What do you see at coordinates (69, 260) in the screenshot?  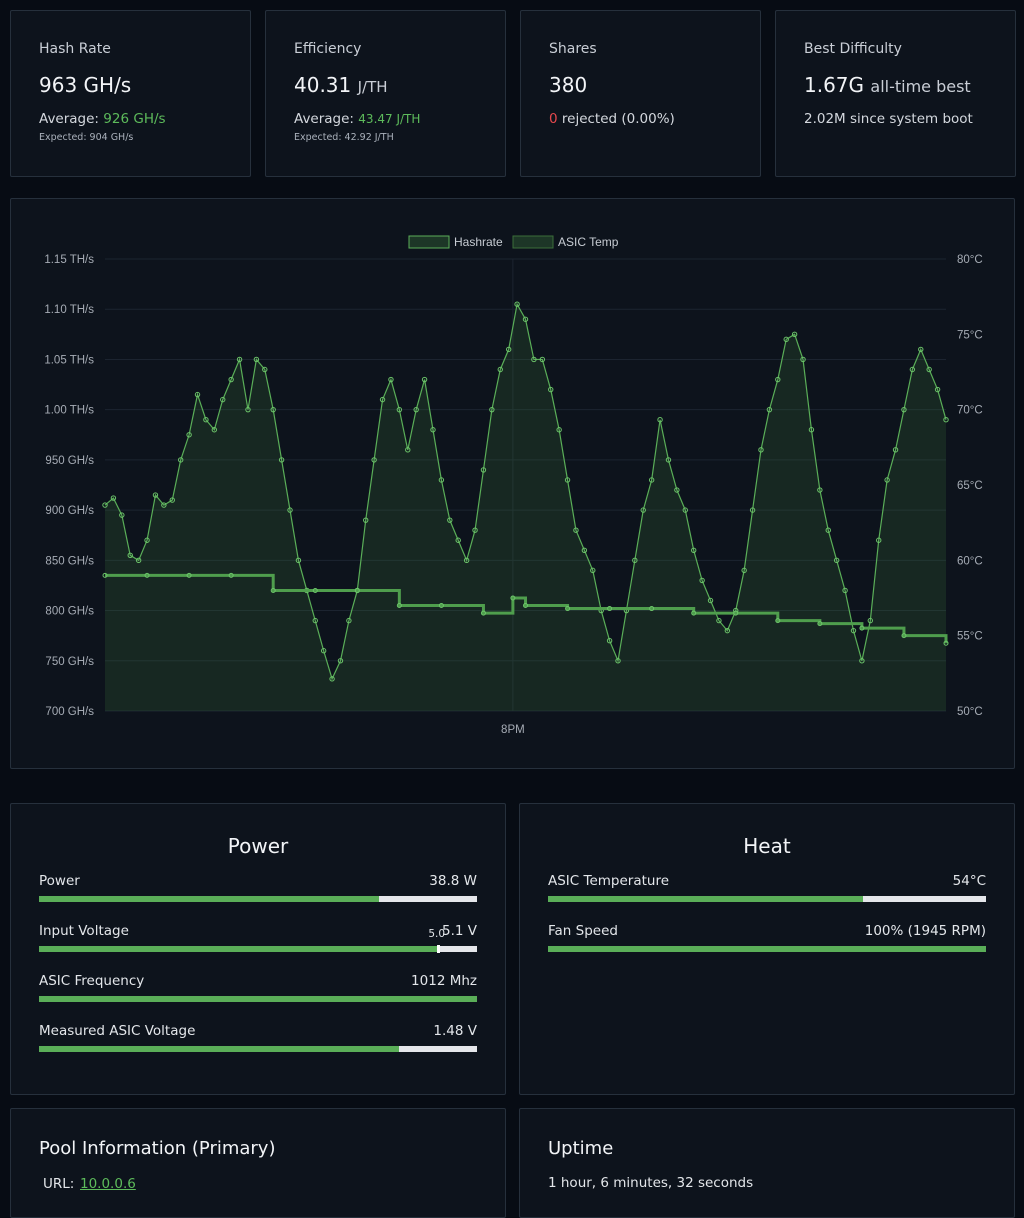 I see `y-left-tick-label: 1.15 TH/s` at bounding box center [69, 260].